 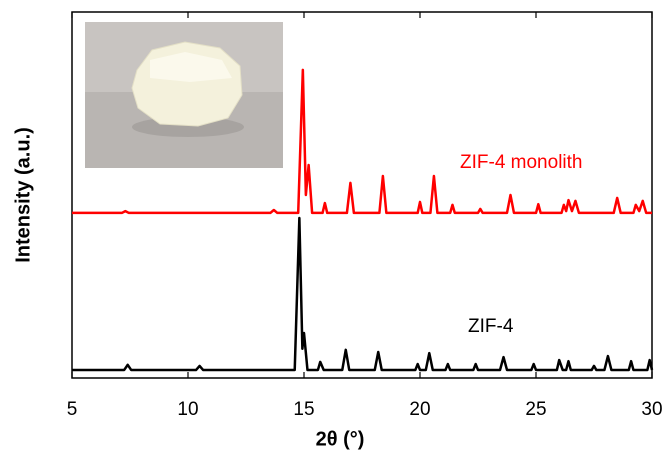 I want to click on x-tick-label: 20, so click(x=419, y=409).